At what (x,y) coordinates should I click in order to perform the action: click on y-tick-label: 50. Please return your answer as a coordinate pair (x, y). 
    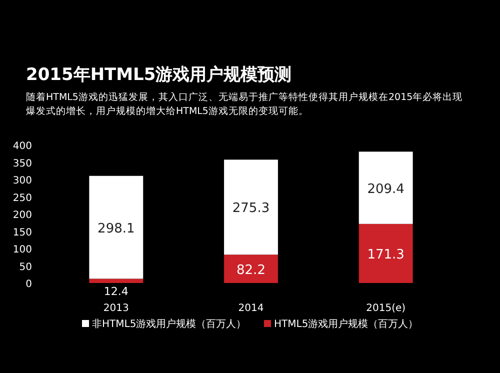
    Looking at the image, I should click on (25, 267).